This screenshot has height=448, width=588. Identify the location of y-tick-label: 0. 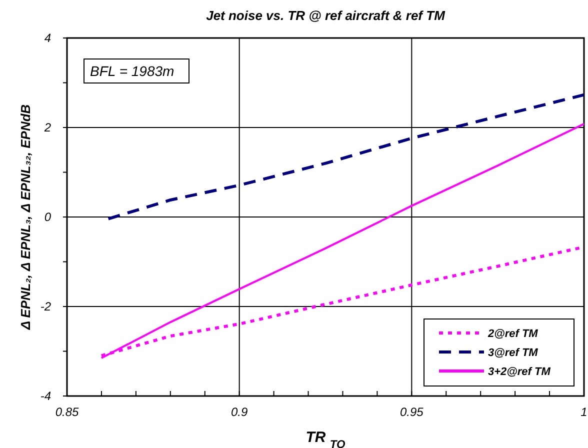
(48, 217).